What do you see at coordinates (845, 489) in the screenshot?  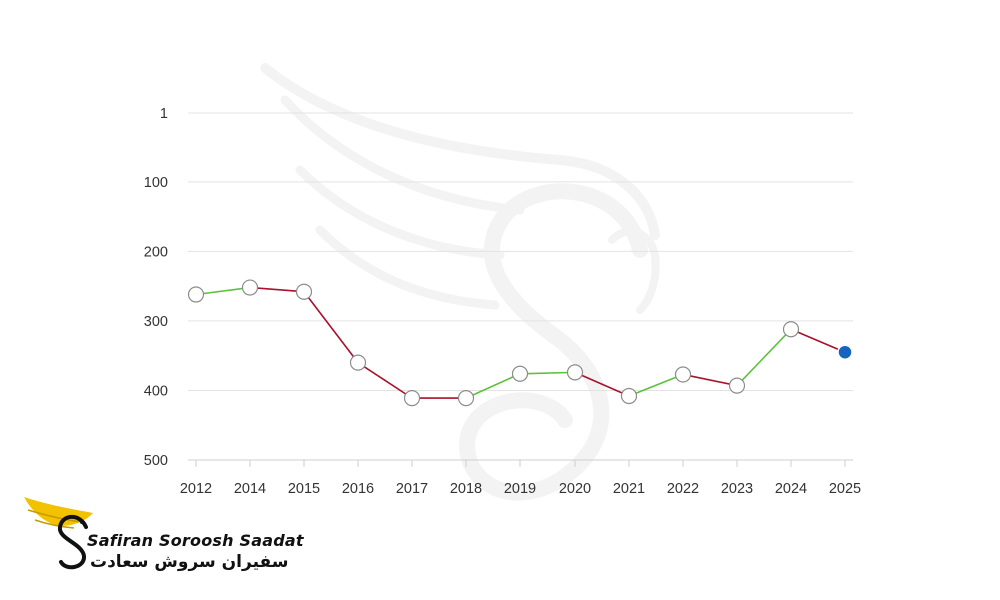 I see `x-tick-label: 2025` at bounding box center [845, 489].